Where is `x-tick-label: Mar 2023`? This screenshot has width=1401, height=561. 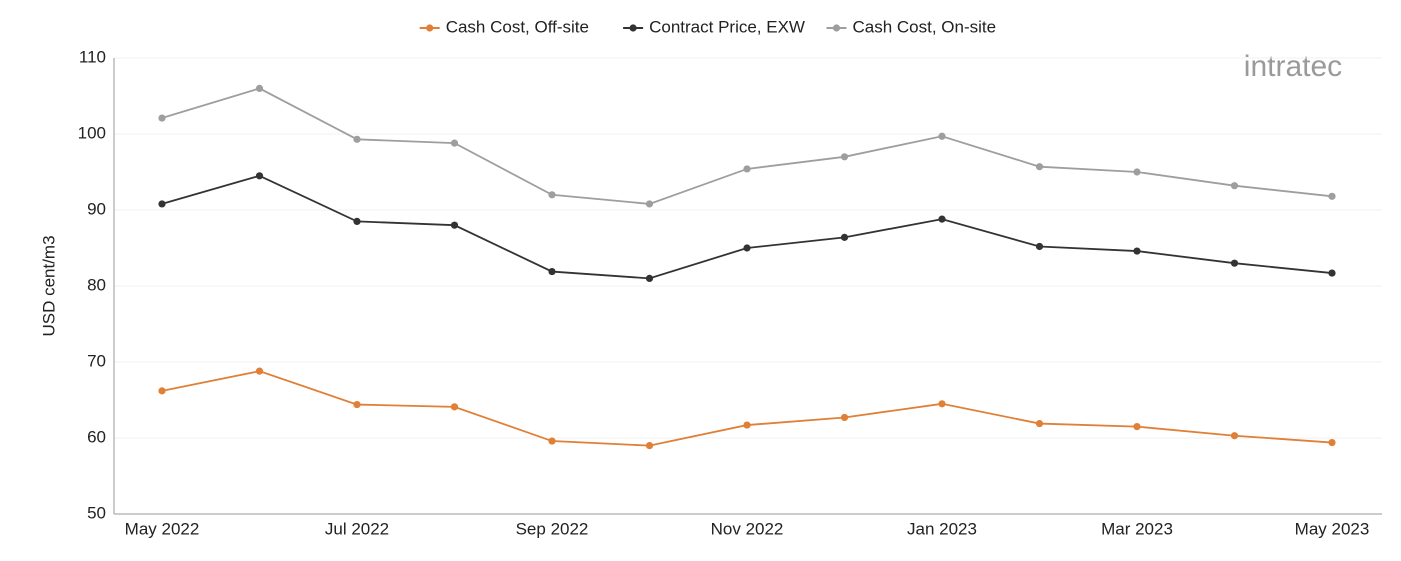
x-tick-label: Mar 2023 is located at coordinates (1137, 528).